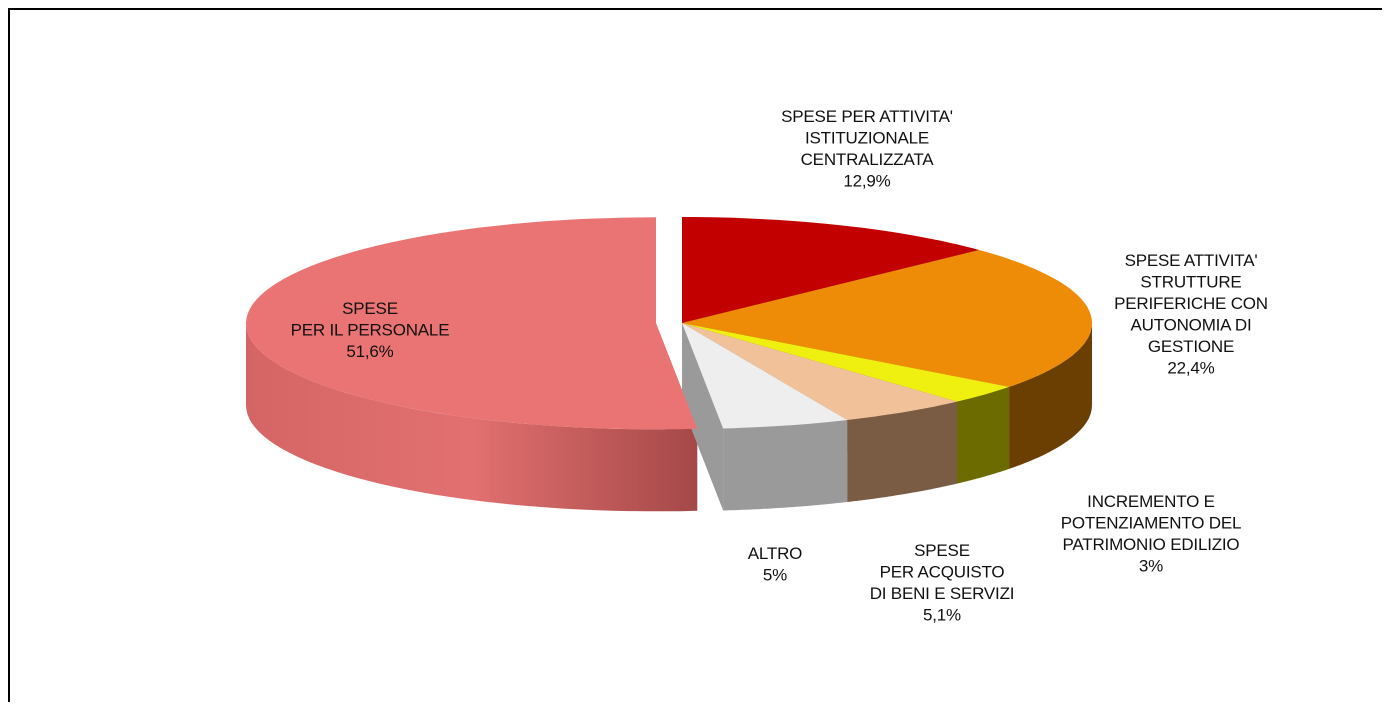  I want to click on slice-5-top, so click(472, 323).